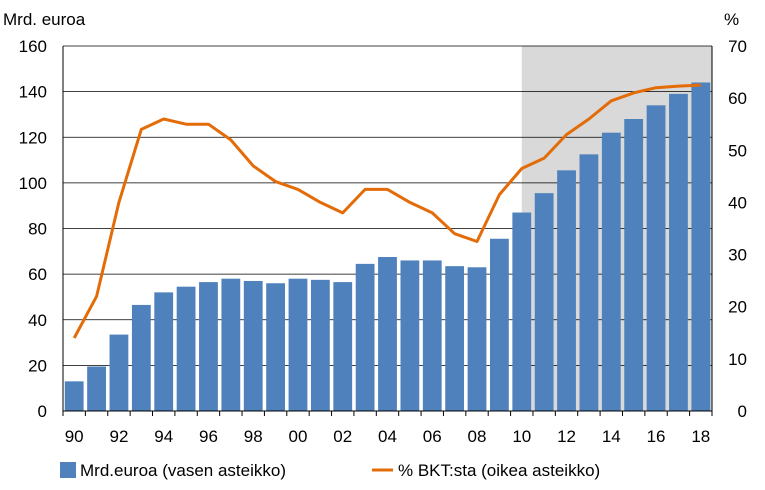 The image size is (765, 490). Describe the element at coordinates (737, 255) in the screenshot. I see `right-tick-label: 30` at that location.